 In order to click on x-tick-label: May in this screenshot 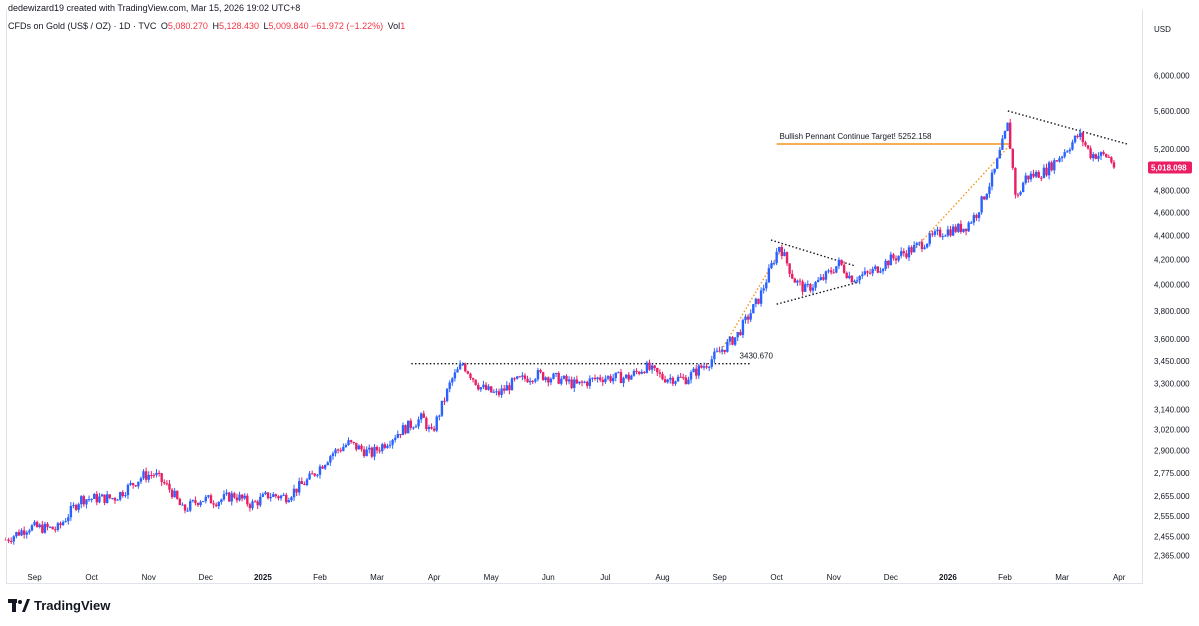, I will do `click(491, 577)`.